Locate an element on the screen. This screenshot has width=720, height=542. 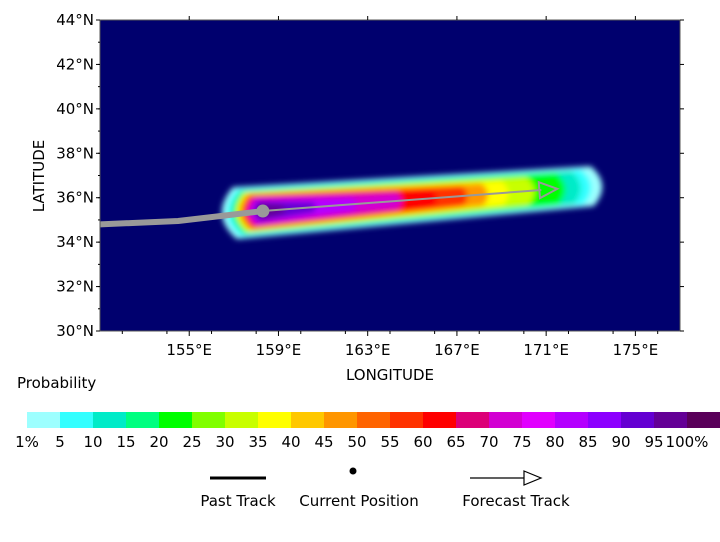
lon-tick-label: 175°E is located at coordinates (636, 350).